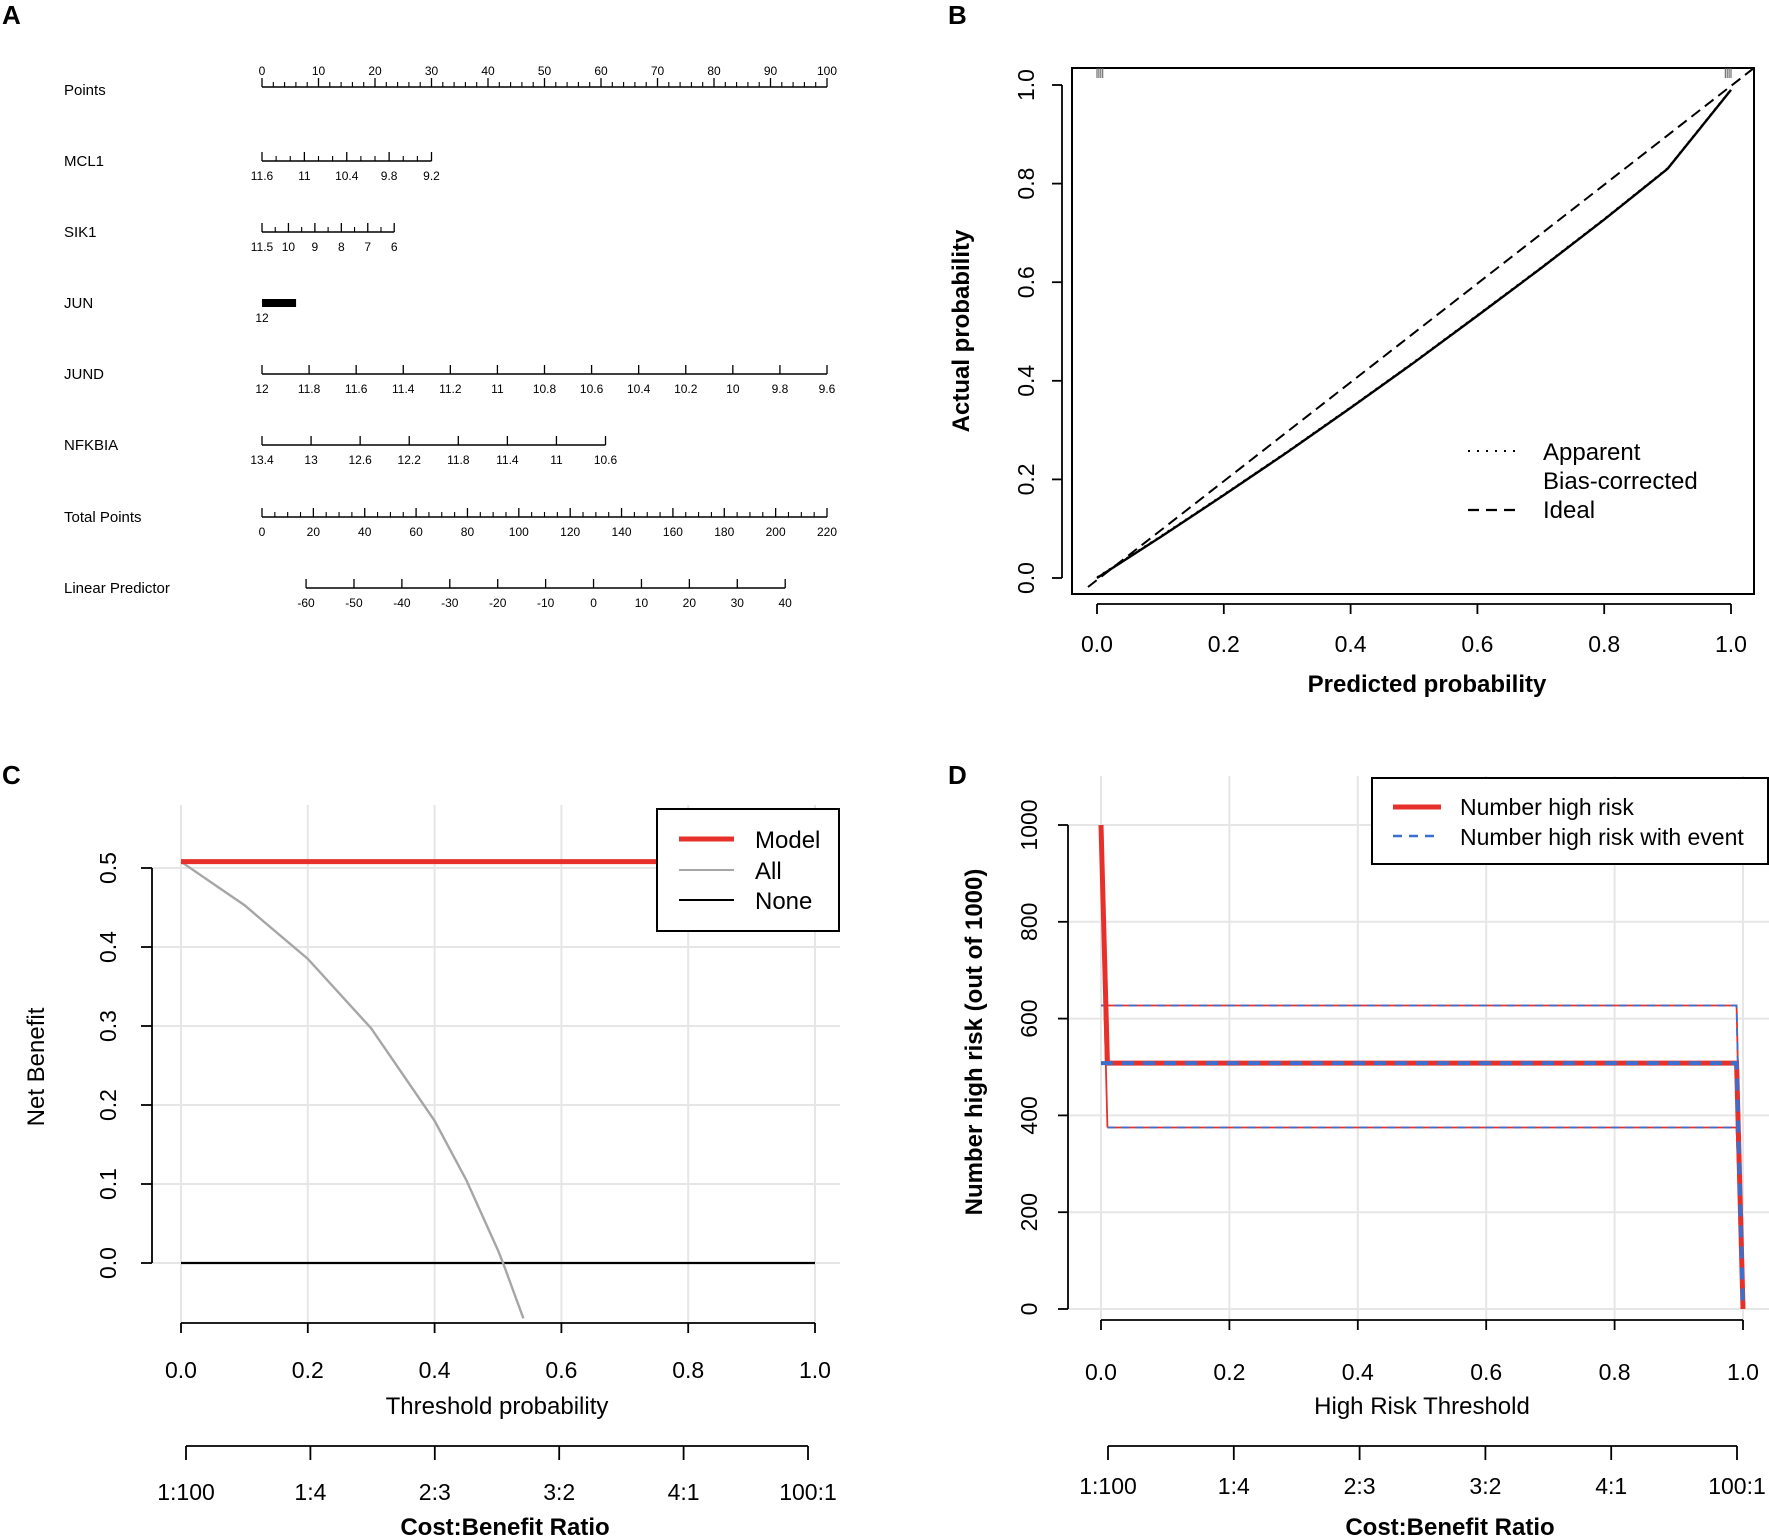 This screenshot has width=1769, height=1537. What do you see at coordinates (771, 71) in the screenshot?
I see `nomogram-tick-label: 90` at bounding box center [771, 71].